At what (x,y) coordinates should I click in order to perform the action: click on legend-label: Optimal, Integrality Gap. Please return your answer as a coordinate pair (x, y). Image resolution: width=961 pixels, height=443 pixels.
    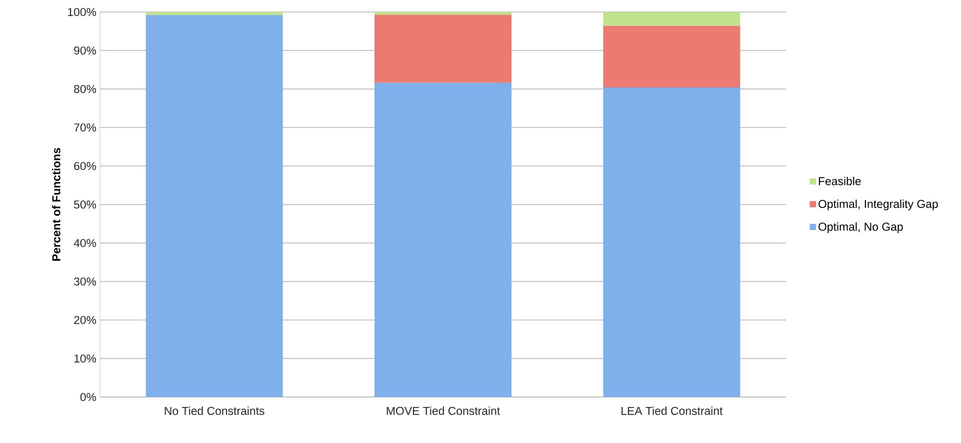
    Looking at the image, I should click on (878, 205).